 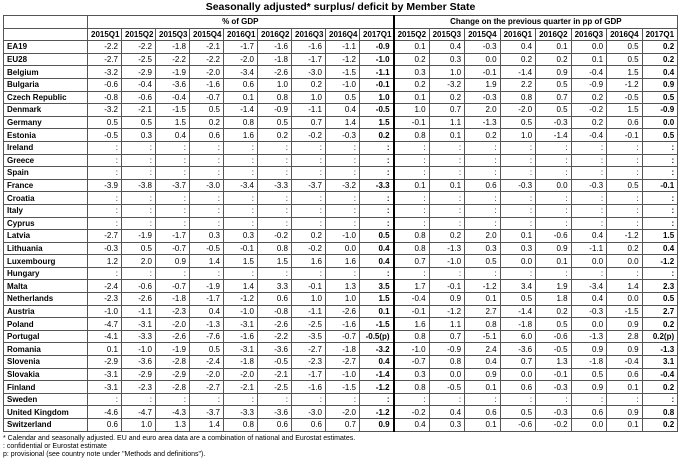 I want to click on column-header: 2017Q1, so click(x=376, y=34).